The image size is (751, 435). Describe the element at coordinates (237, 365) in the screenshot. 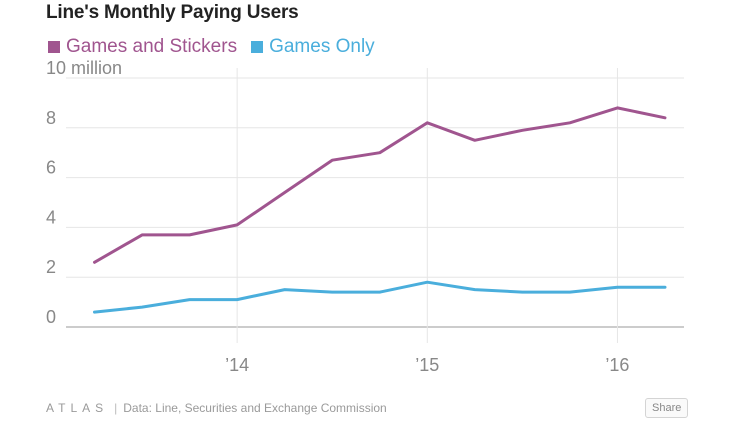

I see `x-tick-label: ’14` at that location.